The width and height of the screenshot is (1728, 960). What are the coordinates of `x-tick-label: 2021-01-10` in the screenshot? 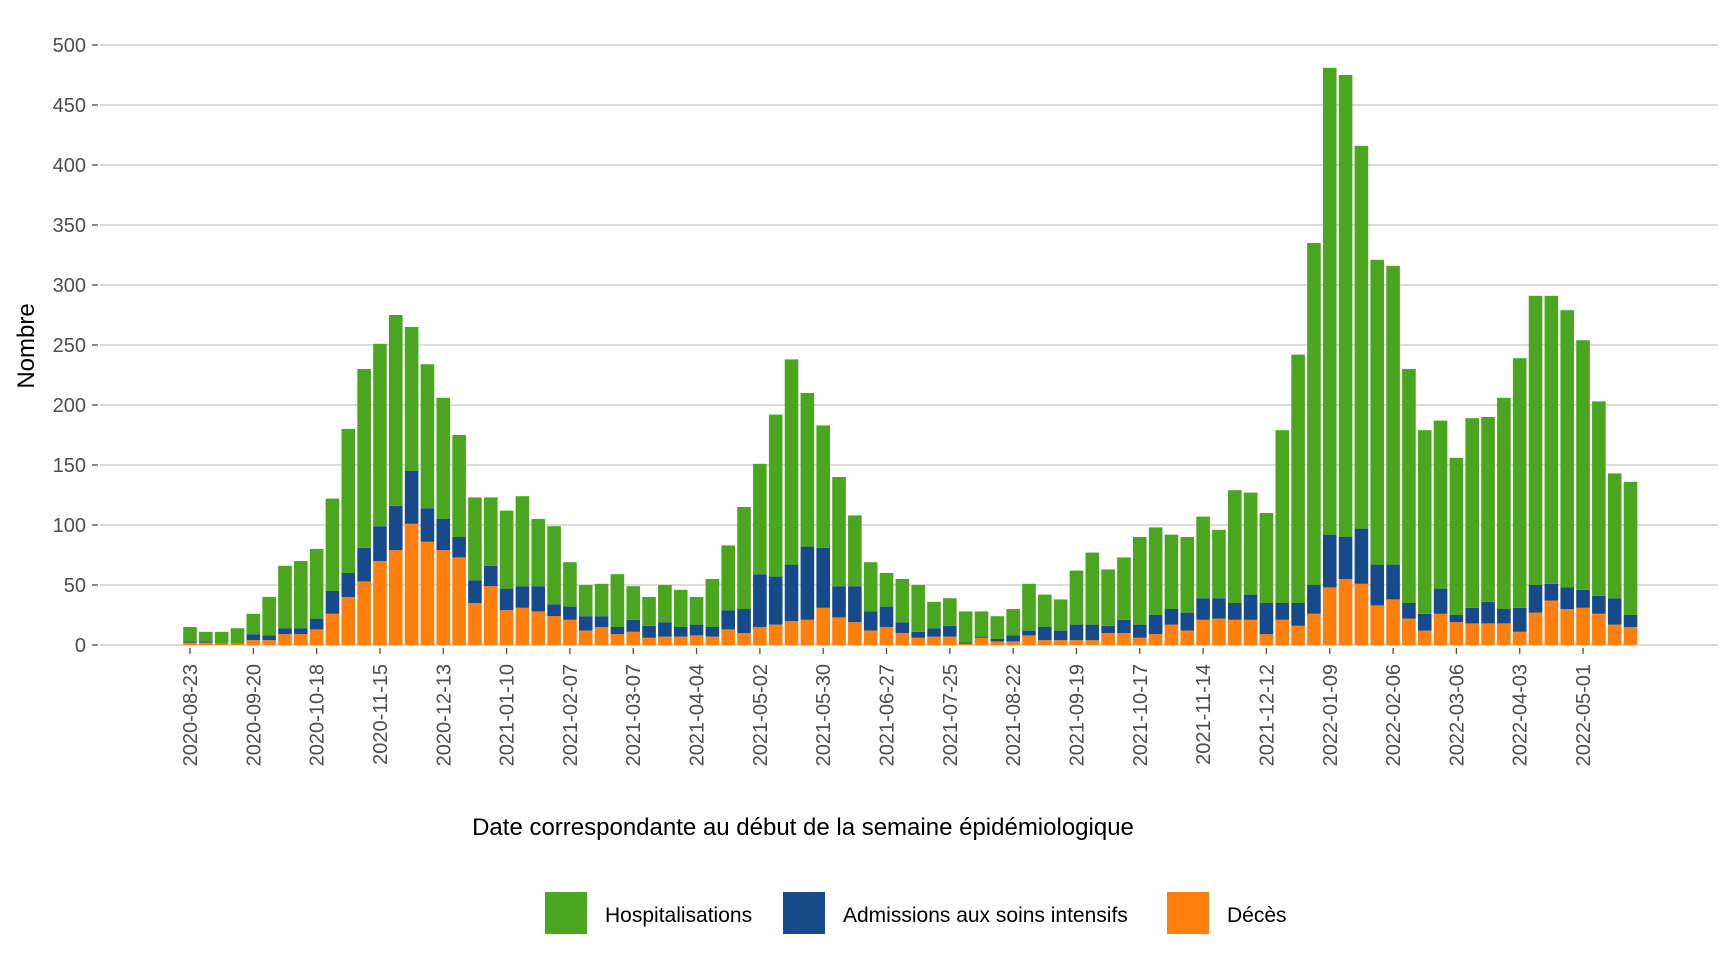 It's located at (508, 715).